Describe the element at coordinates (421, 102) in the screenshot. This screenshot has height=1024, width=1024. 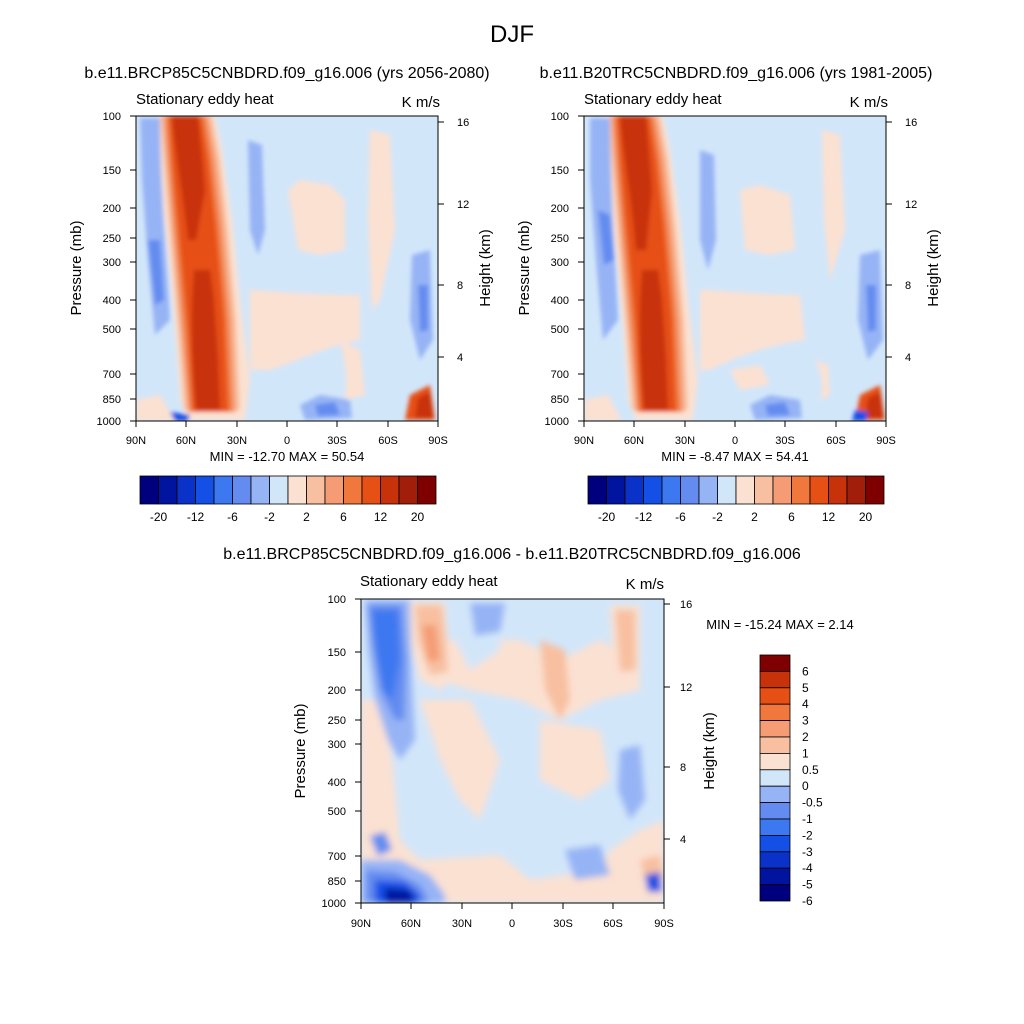
I see `panel-future-right-string: K m/s` at that location.